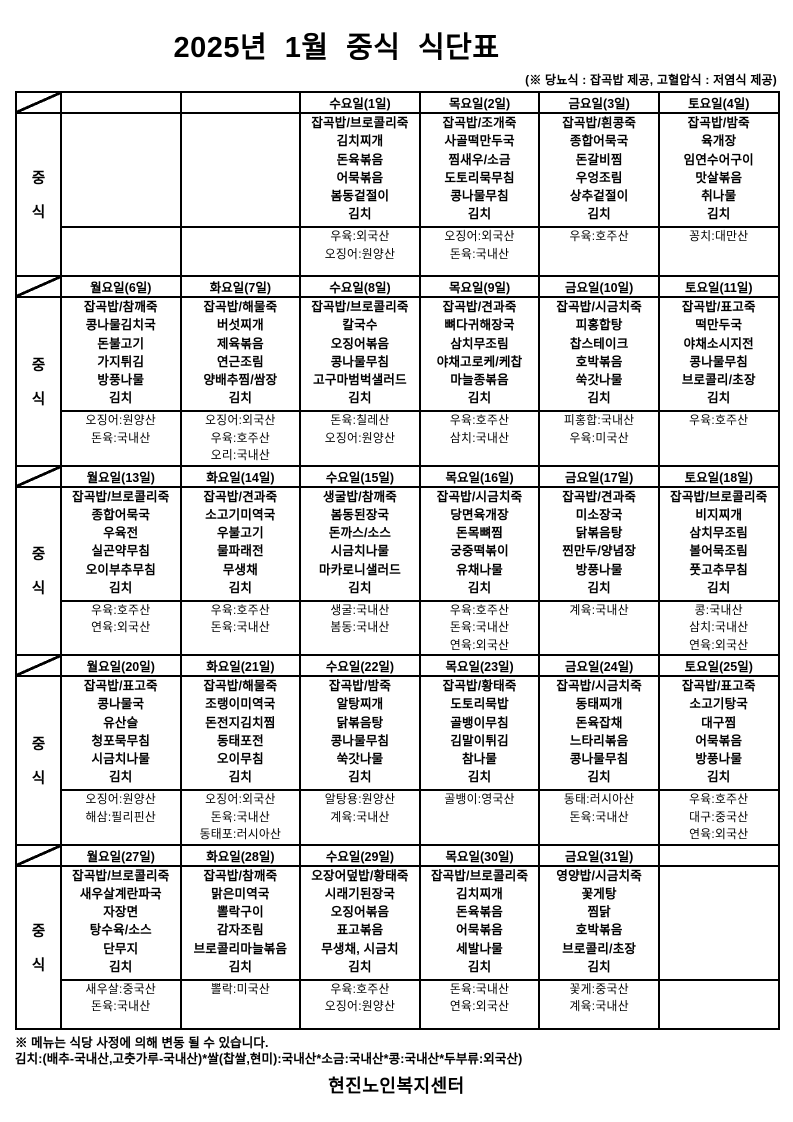  I want to click on day-header-cell: 목요일(16일), so click(479, 476).